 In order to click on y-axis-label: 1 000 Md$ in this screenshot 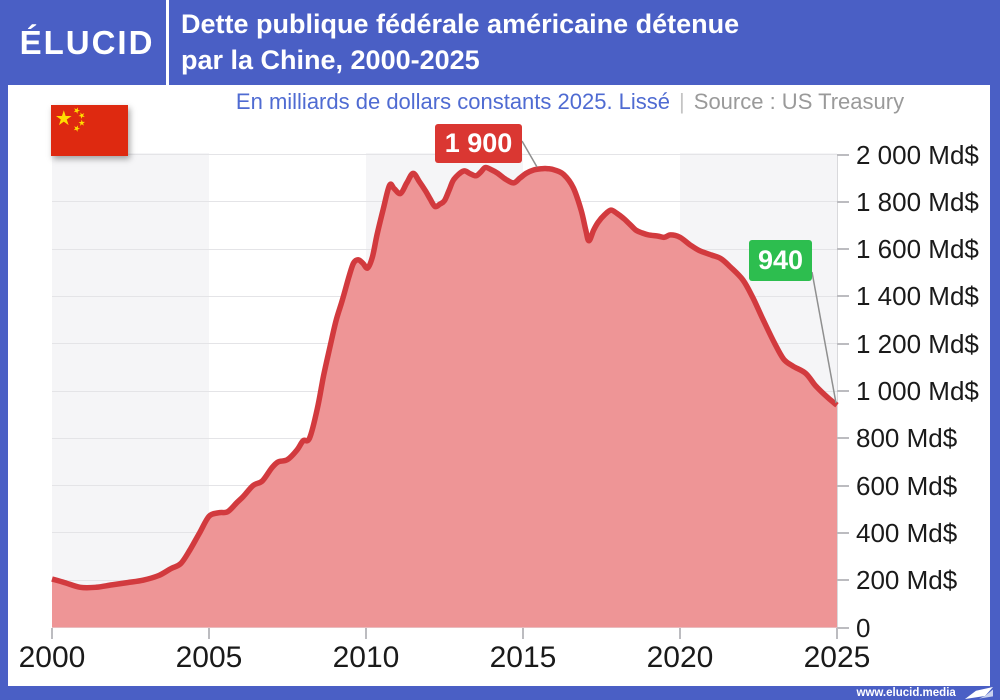, I will do `click(917, 391)`.